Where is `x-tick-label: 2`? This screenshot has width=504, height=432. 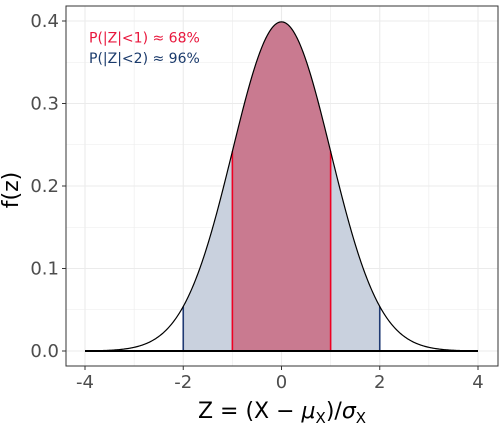 x-tick-label: 2 is located at coordinates (379, 382).